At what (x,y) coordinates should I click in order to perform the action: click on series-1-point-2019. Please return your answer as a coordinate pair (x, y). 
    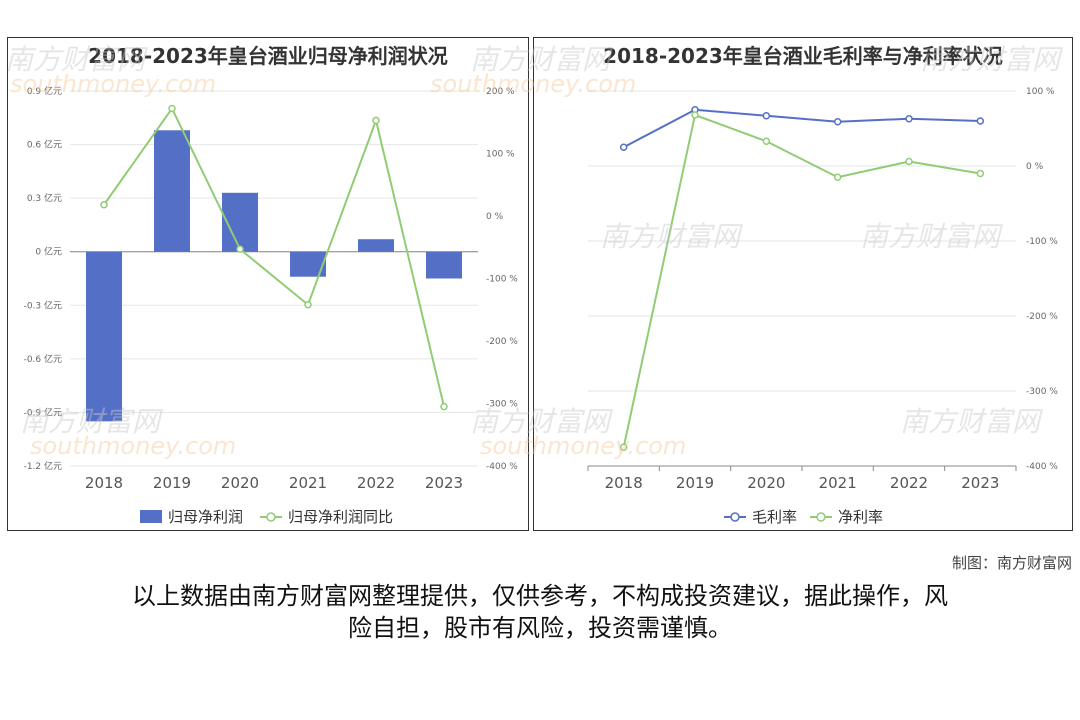
    Looking at the image, I should click on (695, 115).